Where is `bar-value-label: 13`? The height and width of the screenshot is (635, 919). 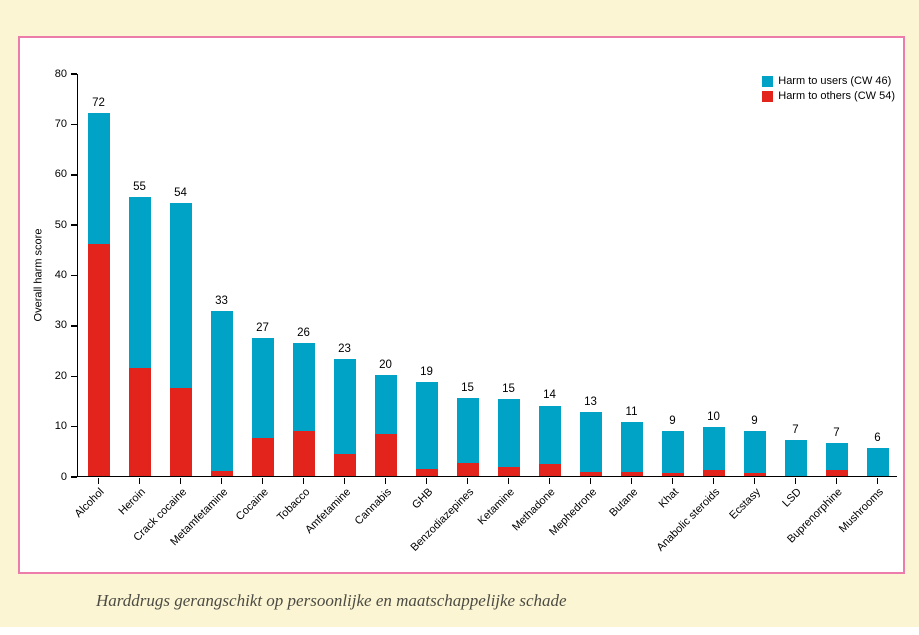 bar-value-label: 13 is located at coordinates (590, 401).